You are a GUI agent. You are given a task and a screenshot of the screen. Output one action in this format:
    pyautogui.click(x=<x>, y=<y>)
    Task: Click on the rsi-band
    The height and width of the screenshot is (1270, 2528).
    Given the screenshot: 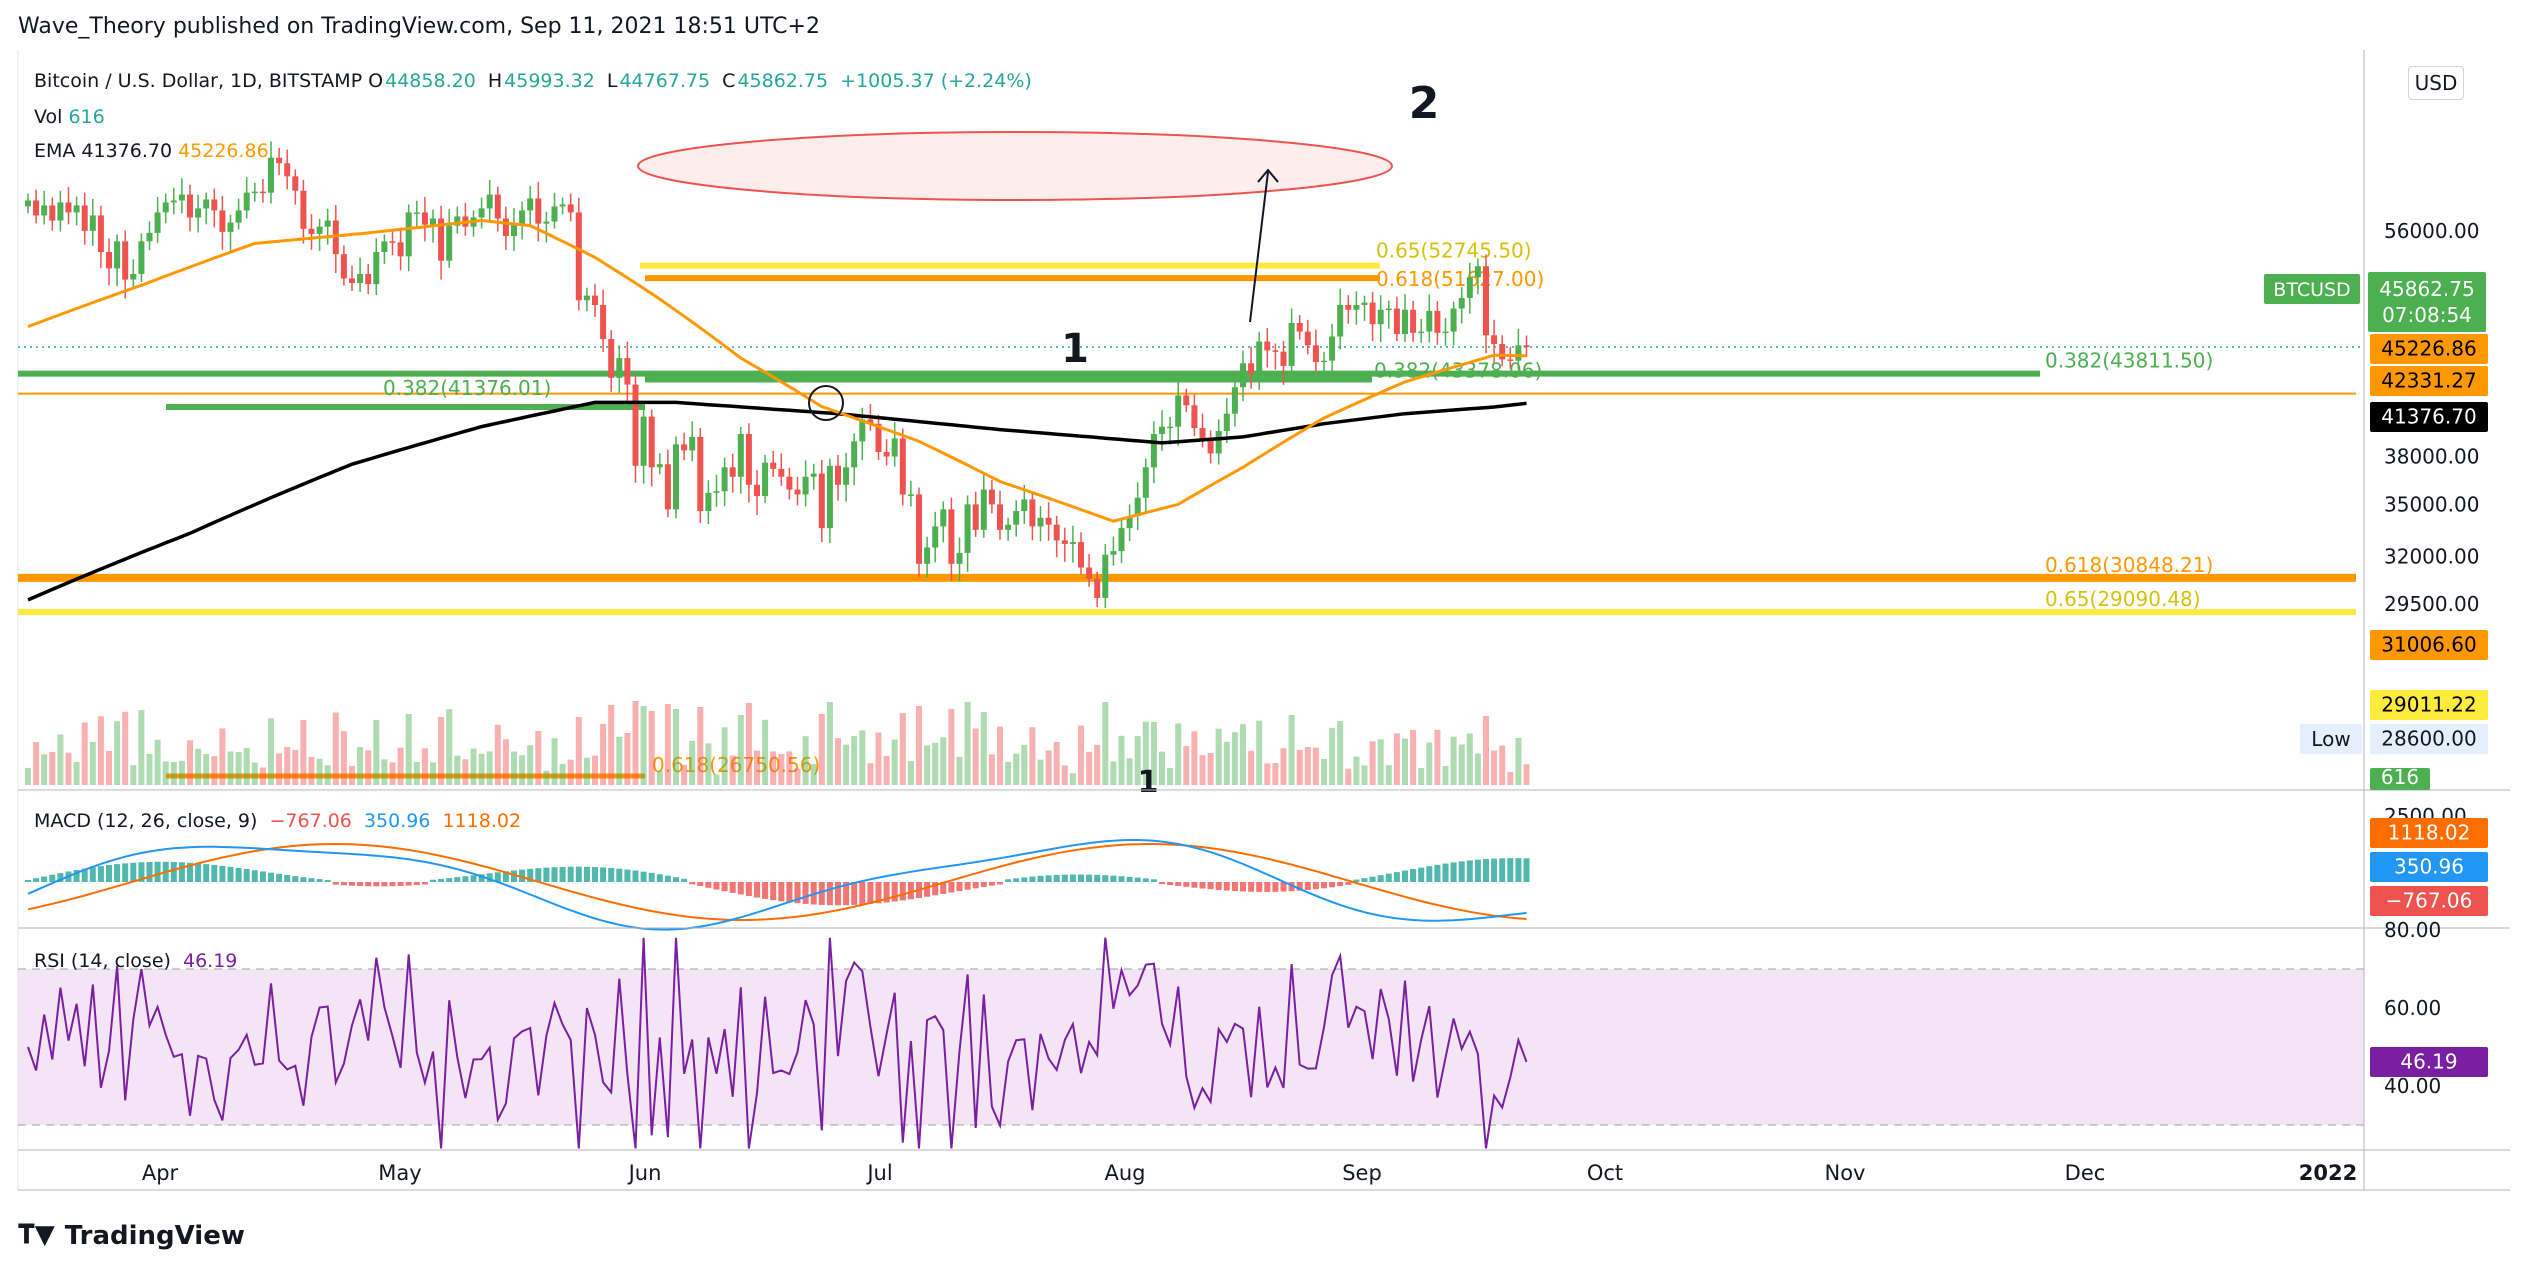 What is the action you would take?
    pyautogui.click(x=1191, y=1047)
    